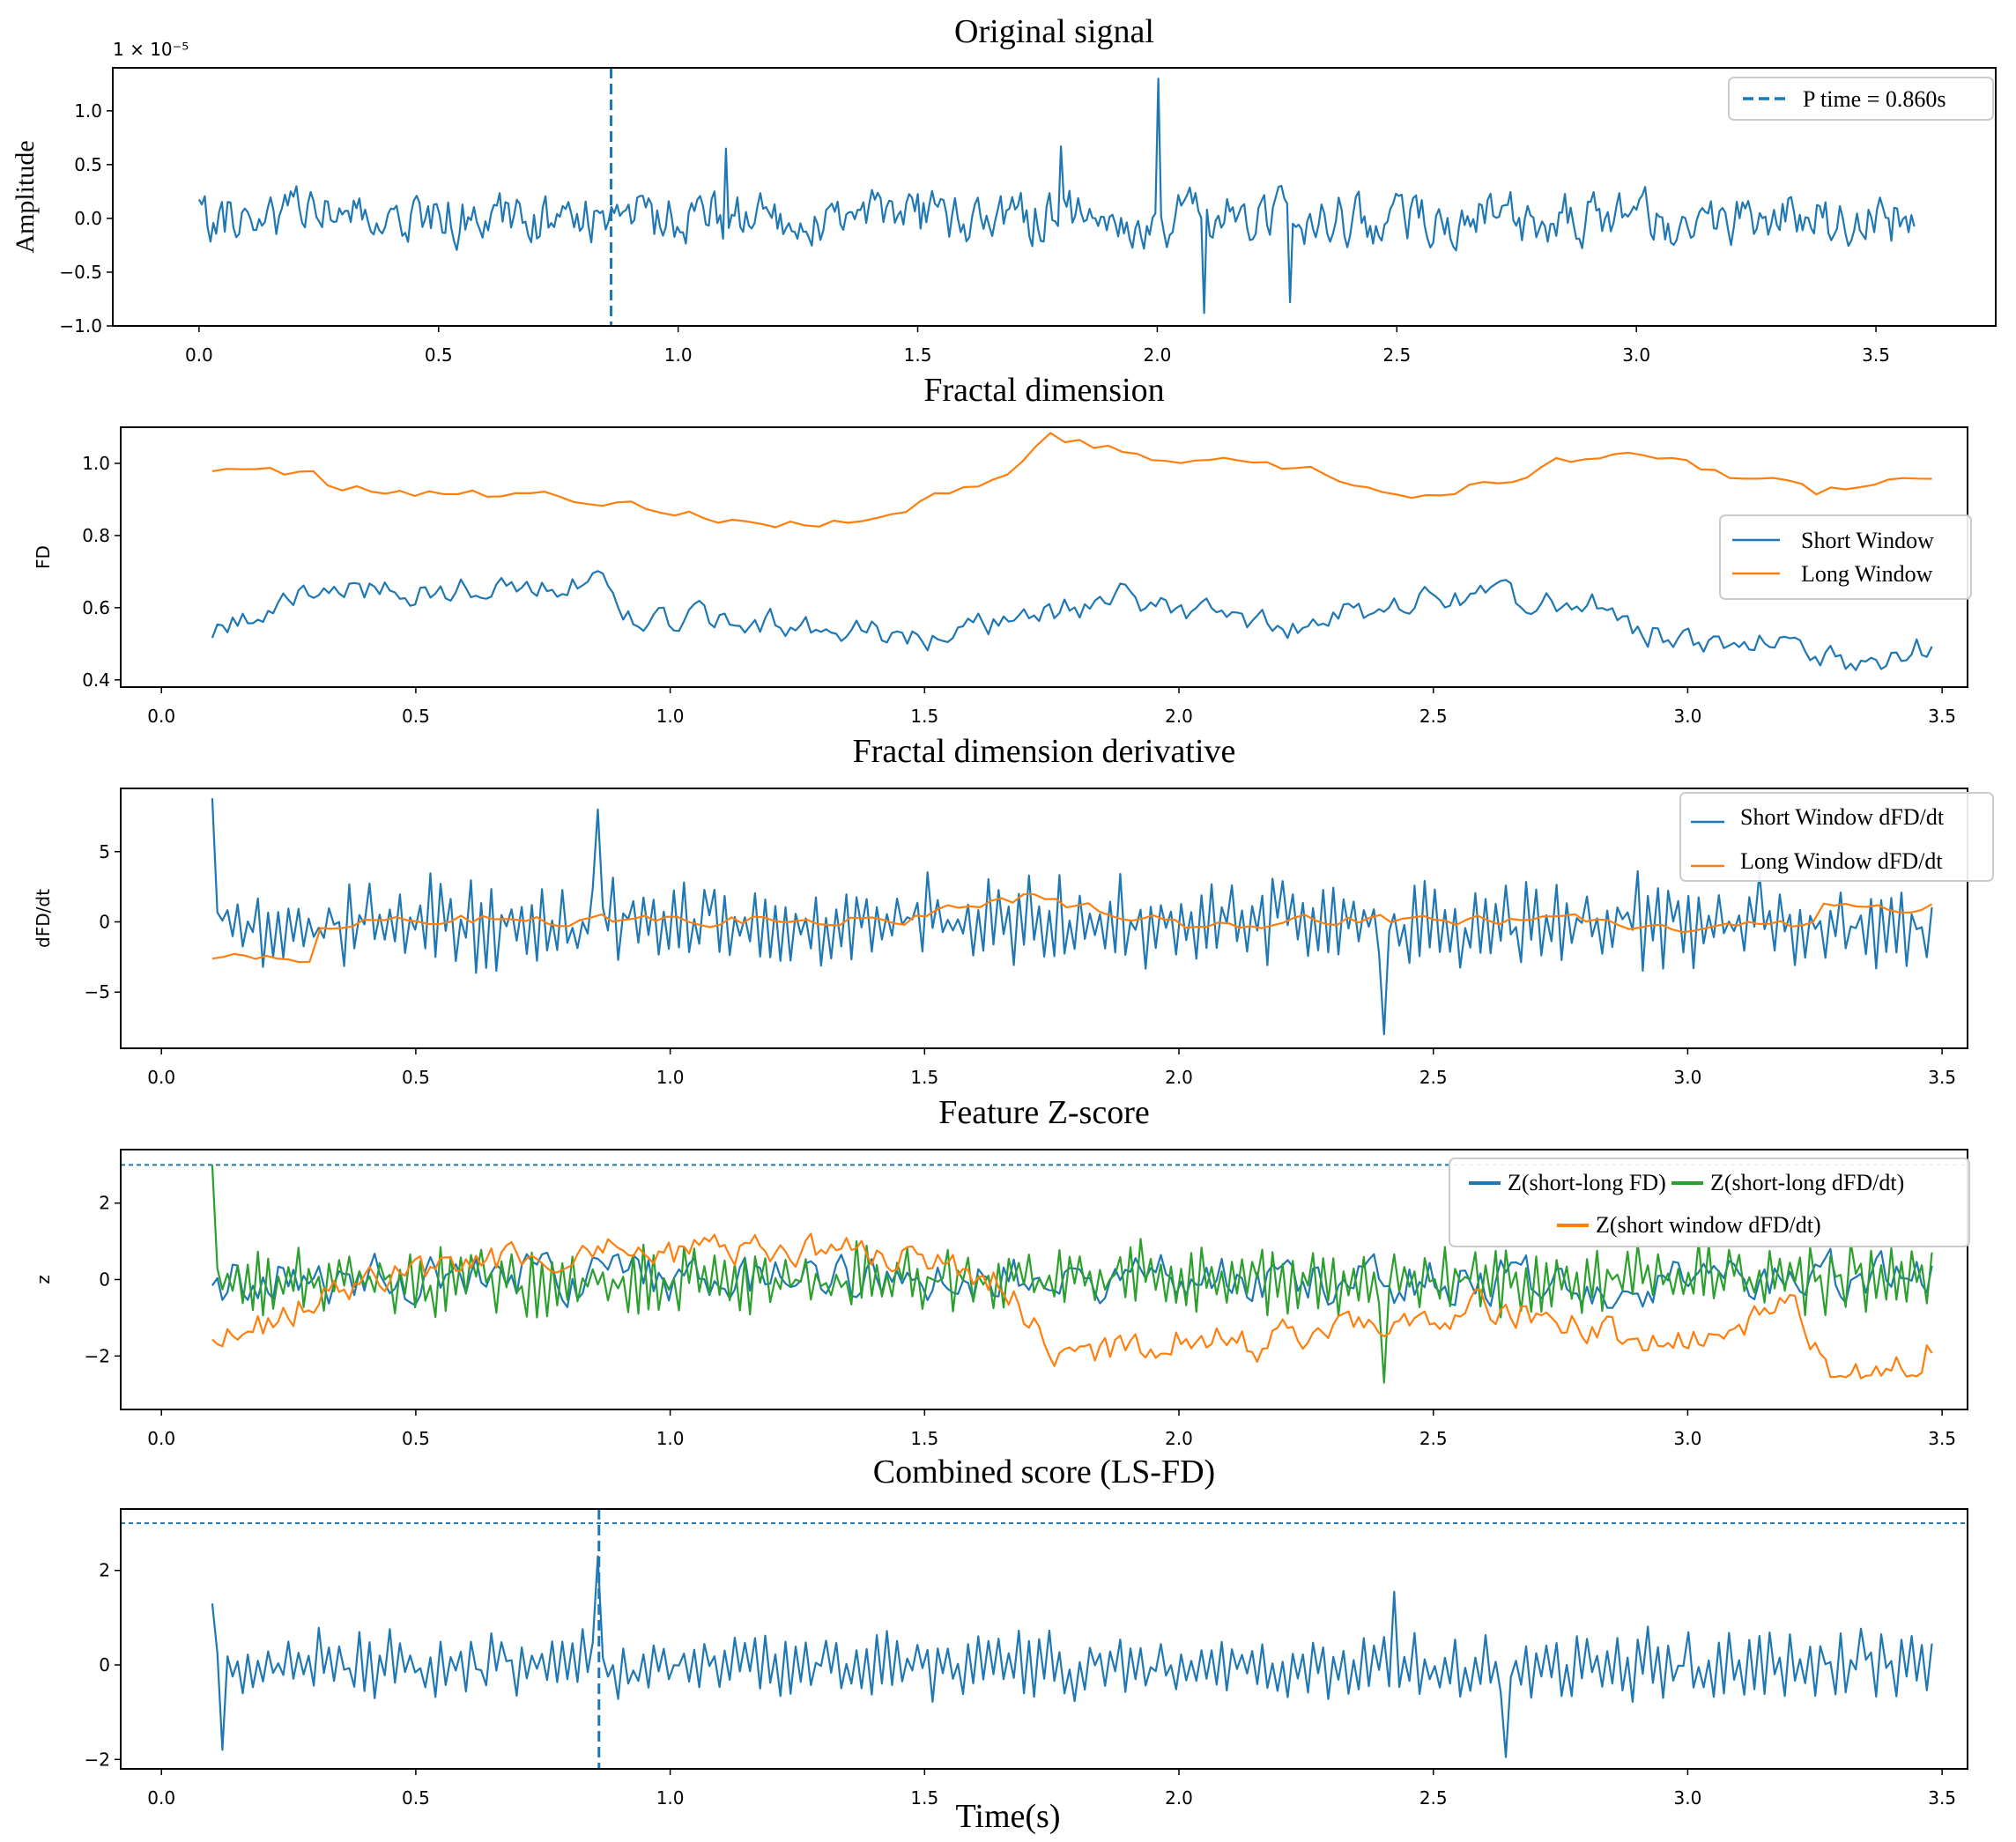 The width and height of the screenshot is (2016, 1842). I want to click on y-axis-label: FD, so click(43, 557).